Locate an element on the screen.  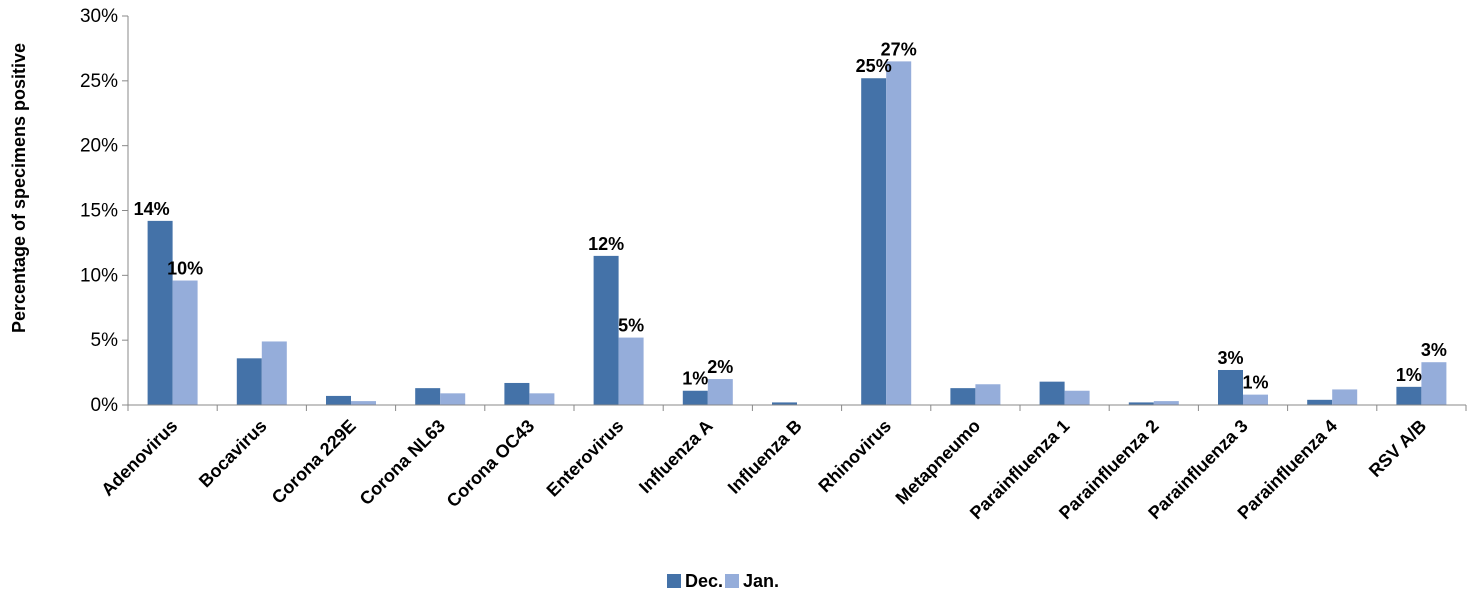
data-label: 25% is located at coordinates (874, 66).